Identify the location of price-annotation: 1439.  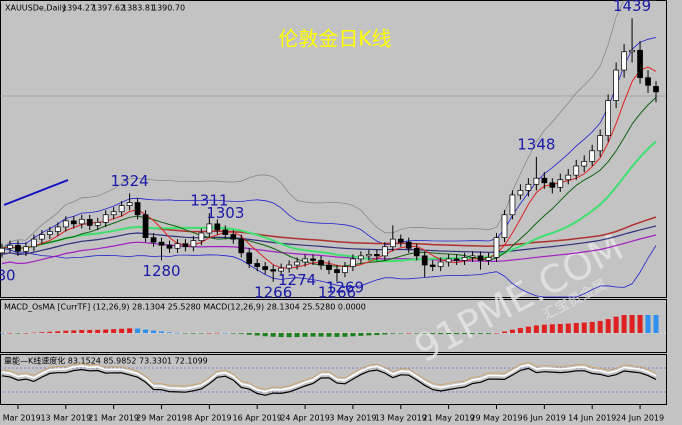
(632, 7).